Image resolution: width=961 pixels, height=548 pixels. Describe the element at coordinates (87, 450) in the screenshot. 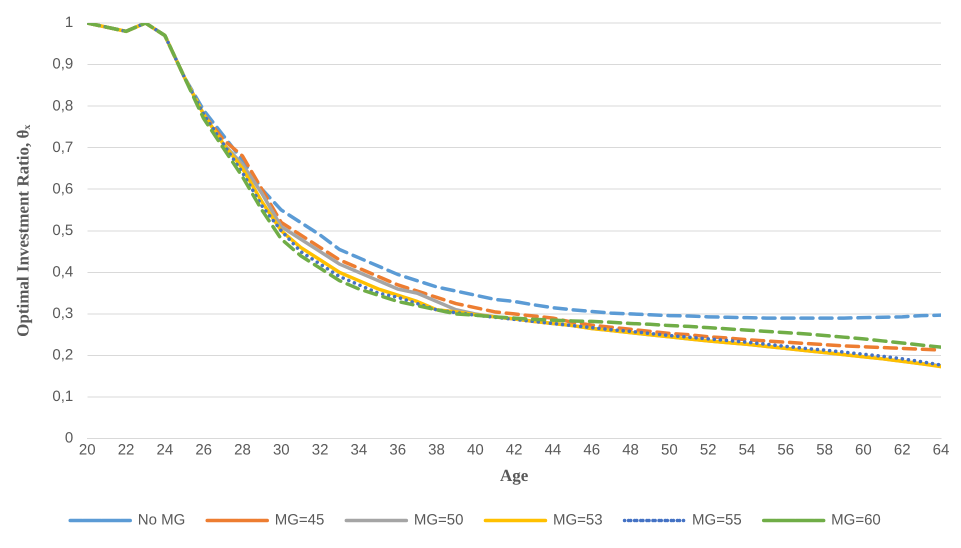

I see `x-tick-label: 20` at that location.